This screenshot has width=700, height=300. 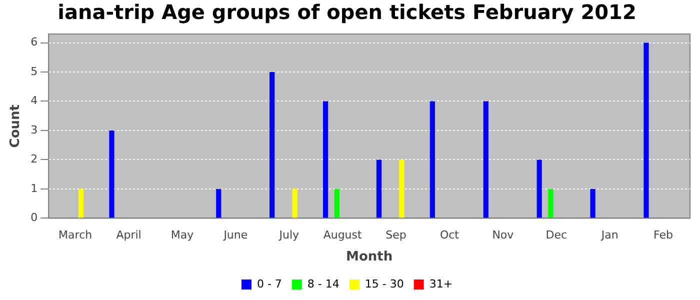 I want to click on y-axis-title: Count, so click(x=16, y=126).